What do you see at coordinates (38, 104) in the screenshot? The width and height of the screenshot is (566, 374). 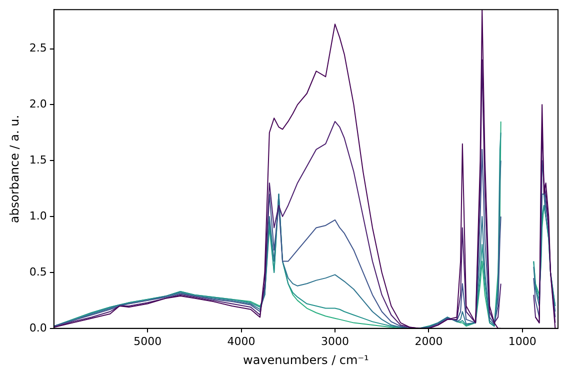 I see `y-tick-label: 2.0` at bounding box center [38, 104].